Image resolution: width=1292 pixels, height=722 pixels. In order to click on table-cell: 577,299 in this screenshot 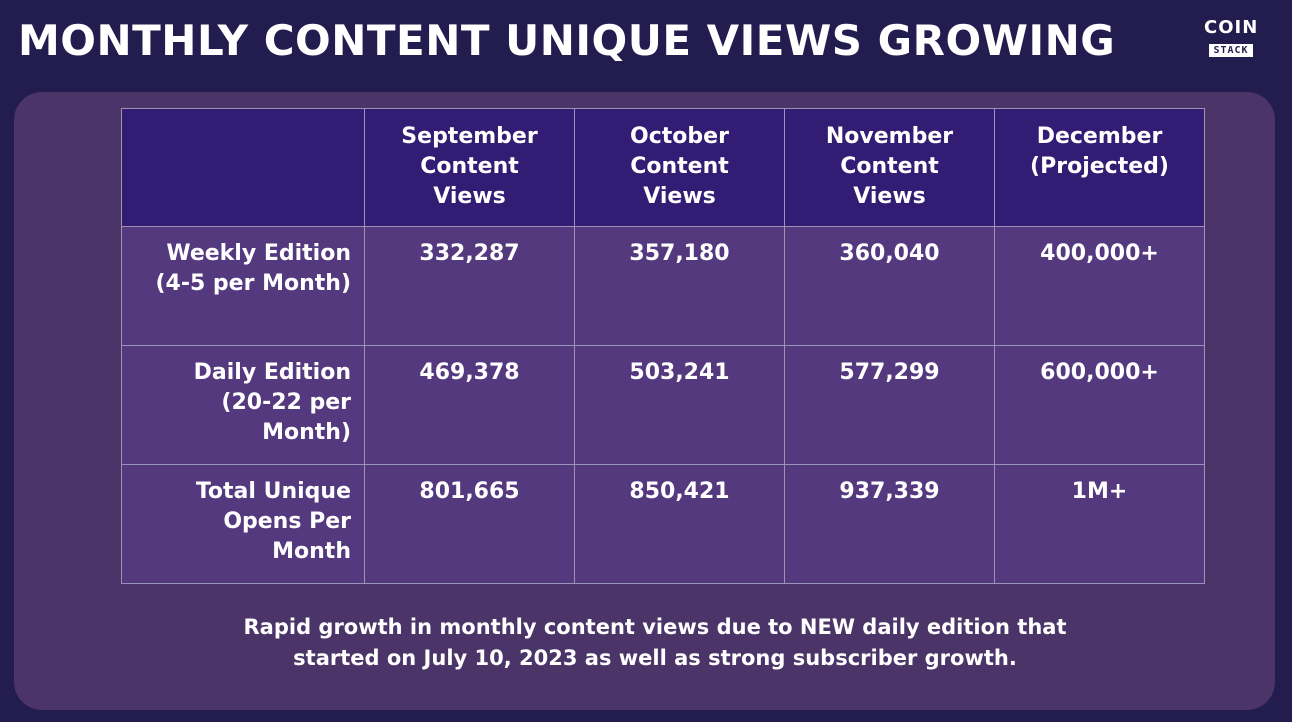, I will do `click(889, 405)`.